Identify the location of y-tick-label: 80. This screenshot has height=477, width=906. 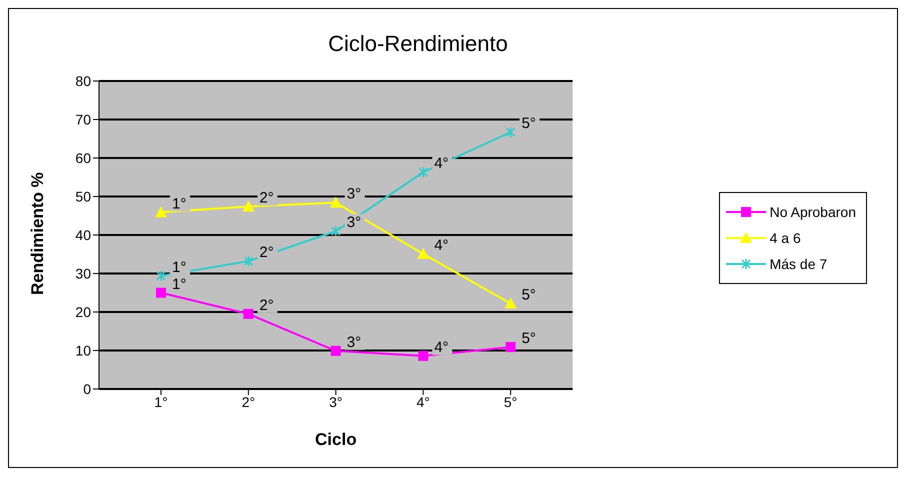
(83, 80).